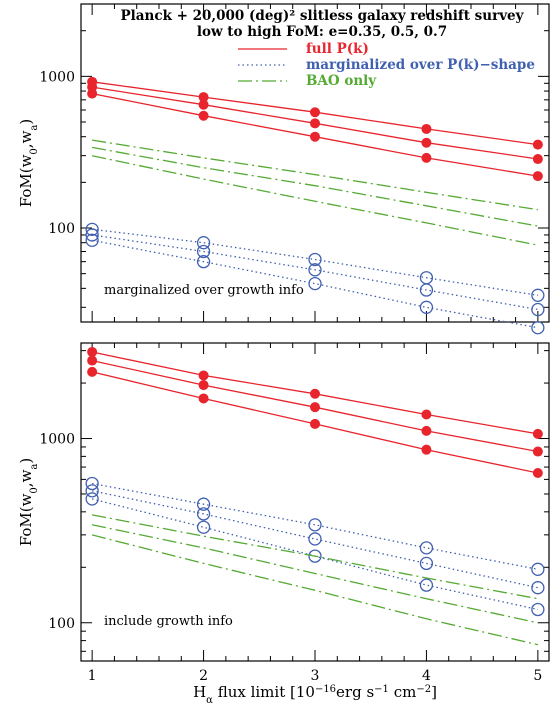  I want to click on x-tick-label: 3, so click(315, 676).